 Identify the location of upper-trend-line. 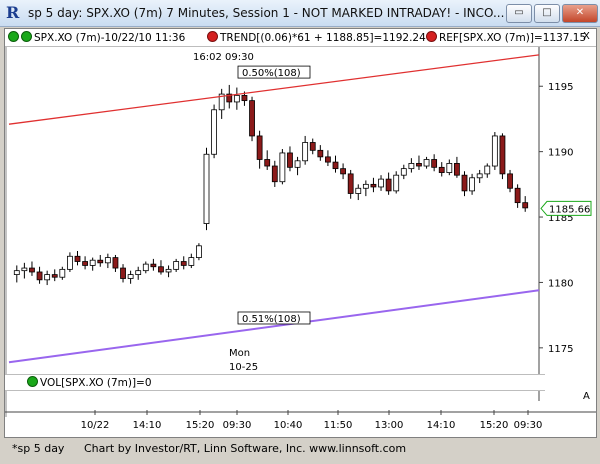
(274, 89).